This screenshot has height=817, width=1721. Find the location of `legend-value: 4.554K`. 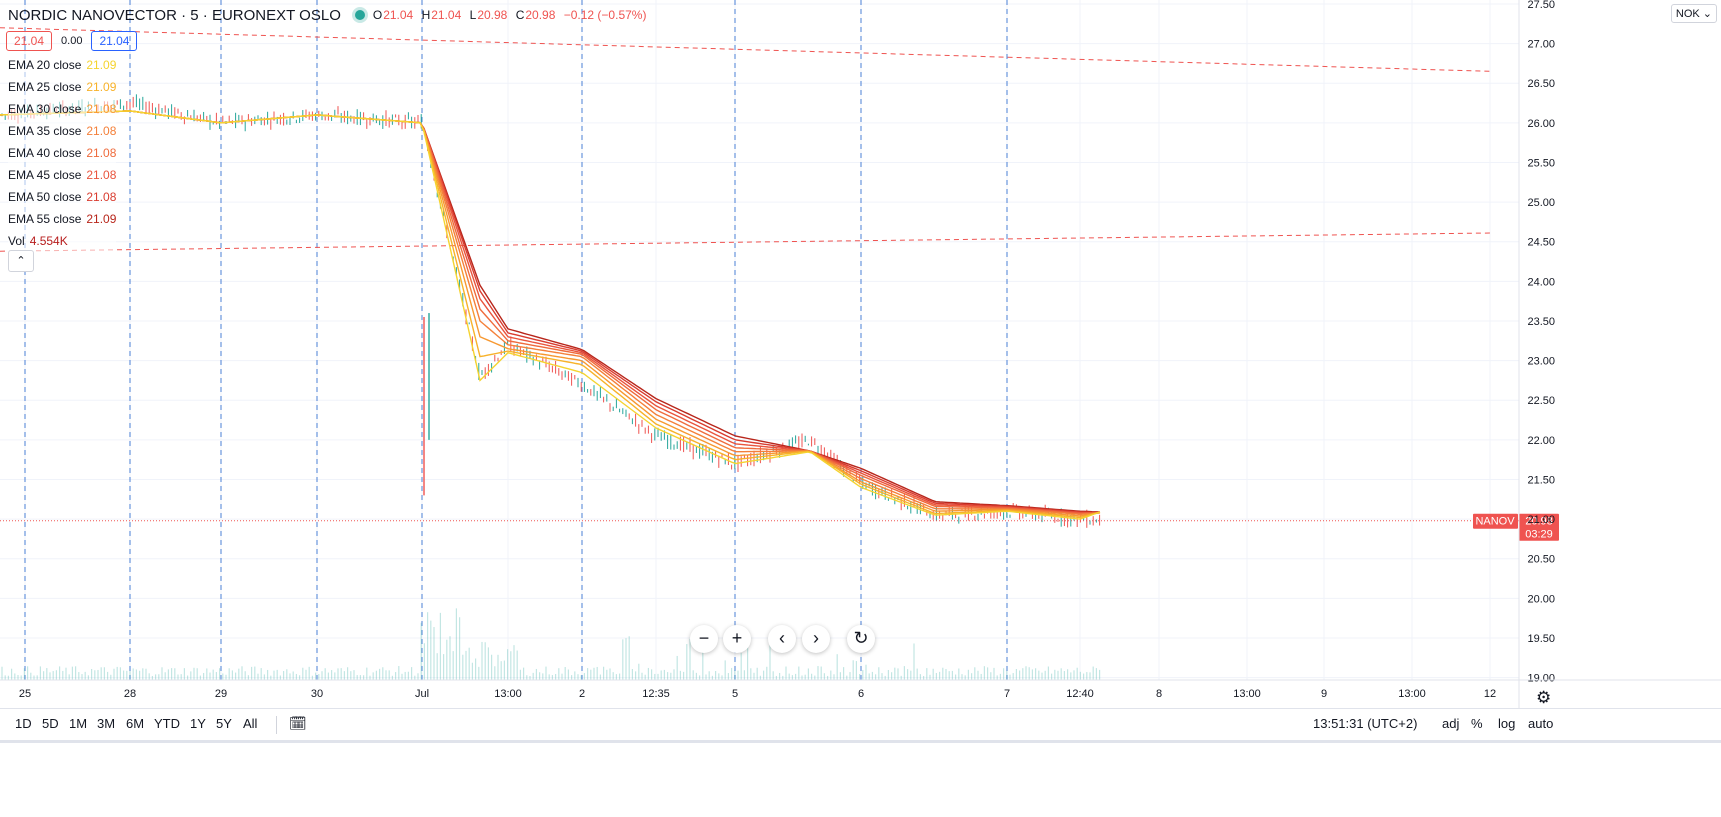

legend-value: 4.554K is located at coordinates (48, 241).